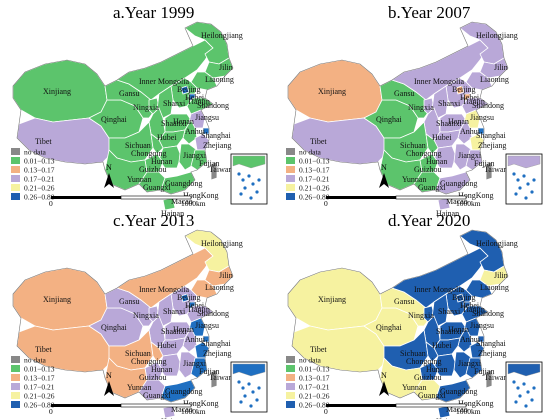 This screenshot has width=550, height=419. Describe the element at coordinates (164, 289) in the screenshot. I see `label-inner_mongolia: Inner Mongolia` at that location.